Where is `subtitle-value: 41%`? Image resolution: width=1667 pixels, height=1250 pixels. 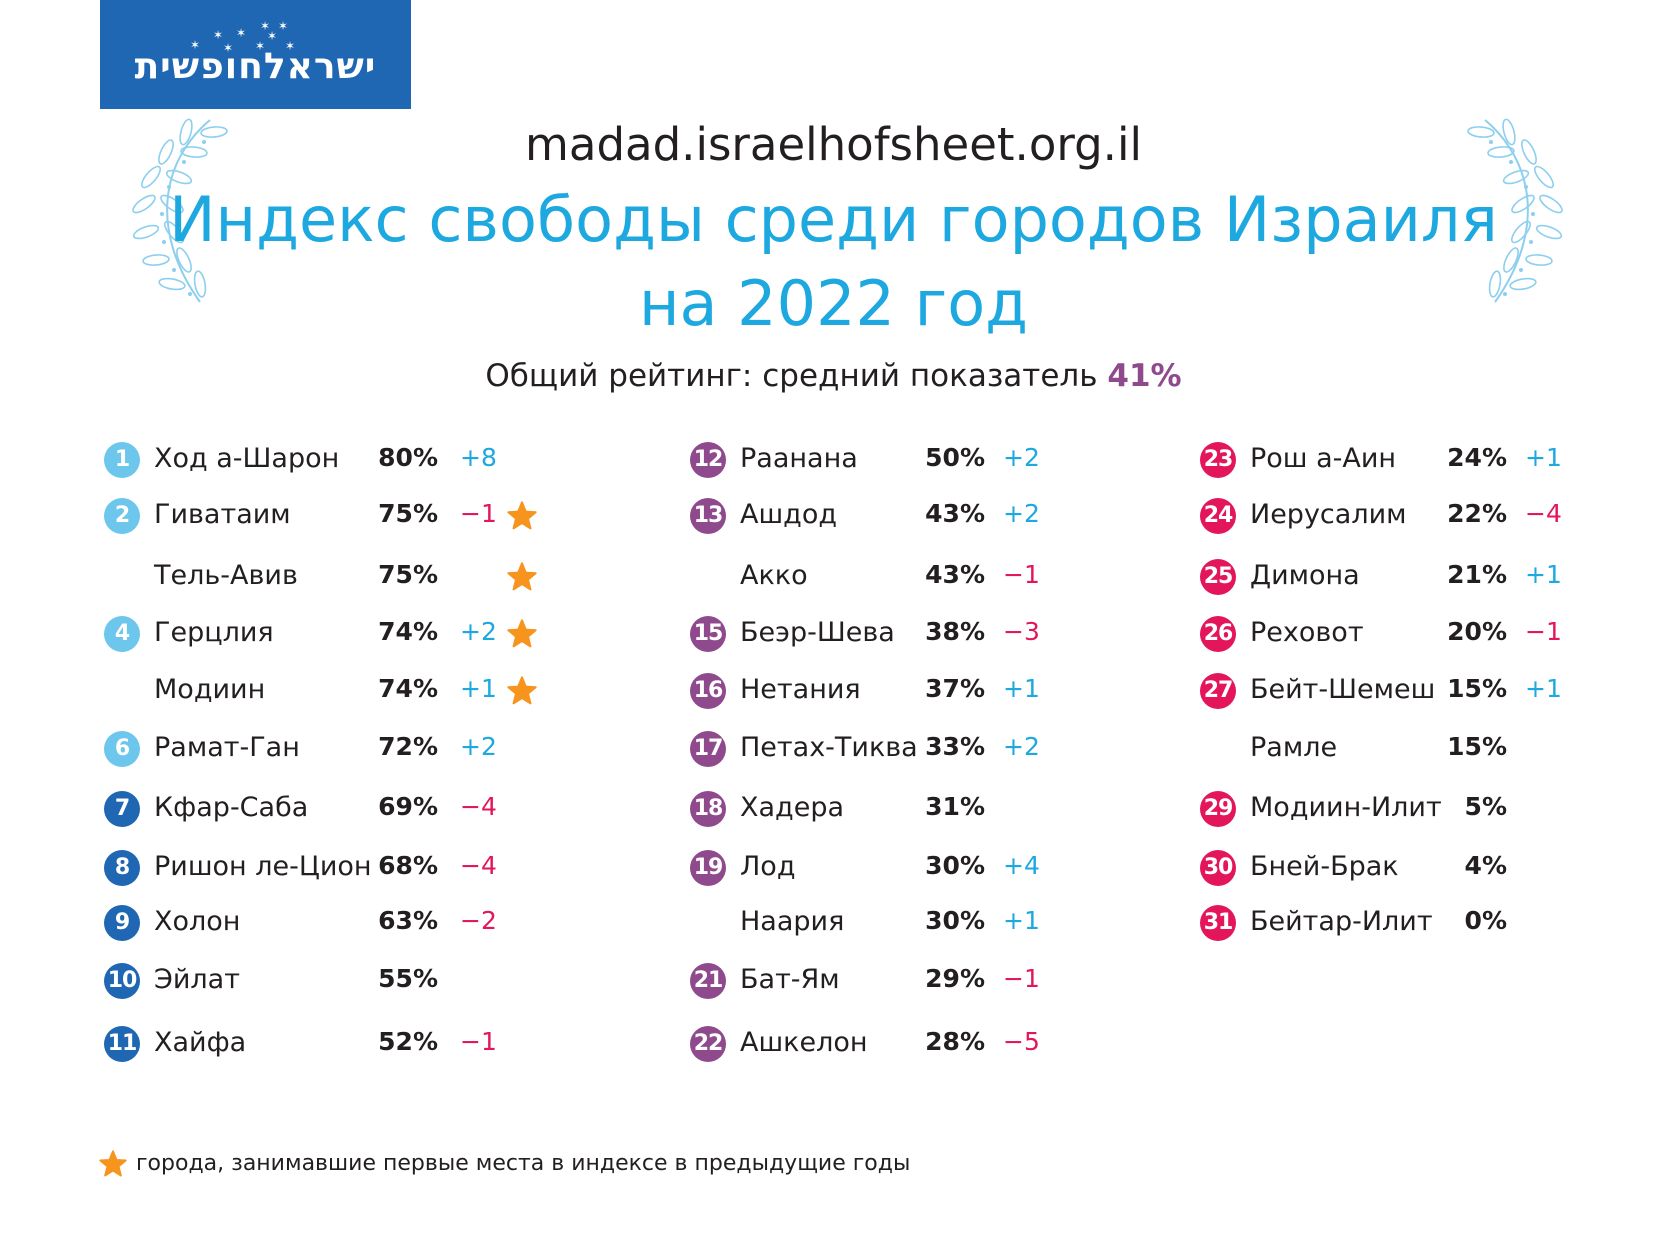 subtitle-value: 41% is located at coordinates (1144, 376).